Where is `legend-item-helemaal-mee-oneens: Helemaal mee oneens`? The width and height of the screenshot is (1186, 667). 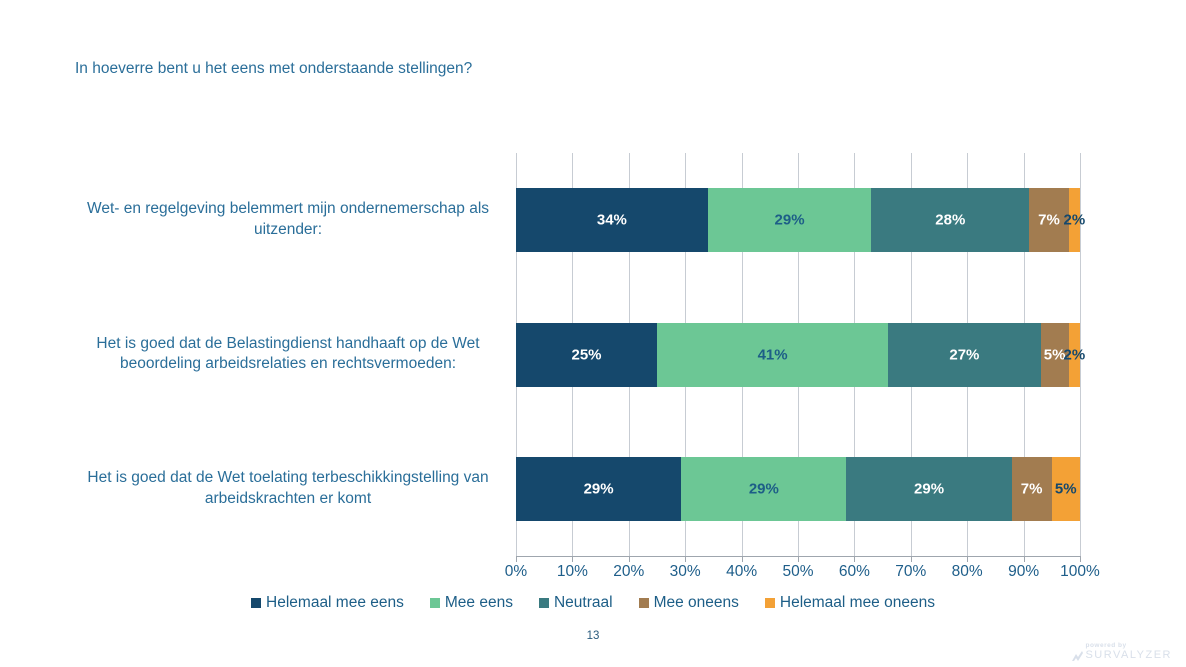
legend-item-helemaal-mee-oneens: Helemaal mee oneens is located at coordinates (849, 603).